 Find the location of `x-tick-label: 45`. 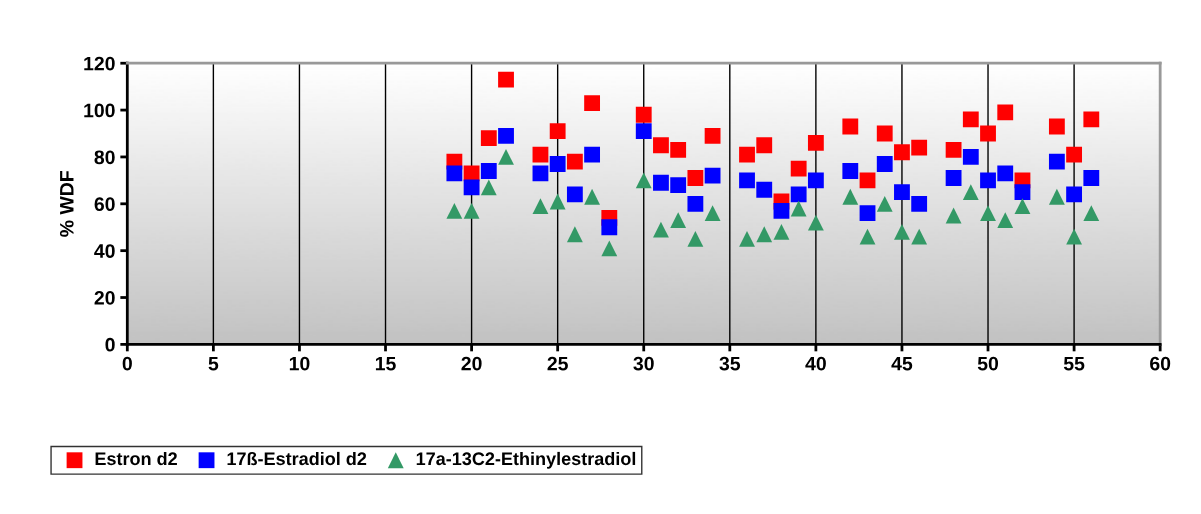

x-tick-label: 45 is located at coordinates (902, 363).